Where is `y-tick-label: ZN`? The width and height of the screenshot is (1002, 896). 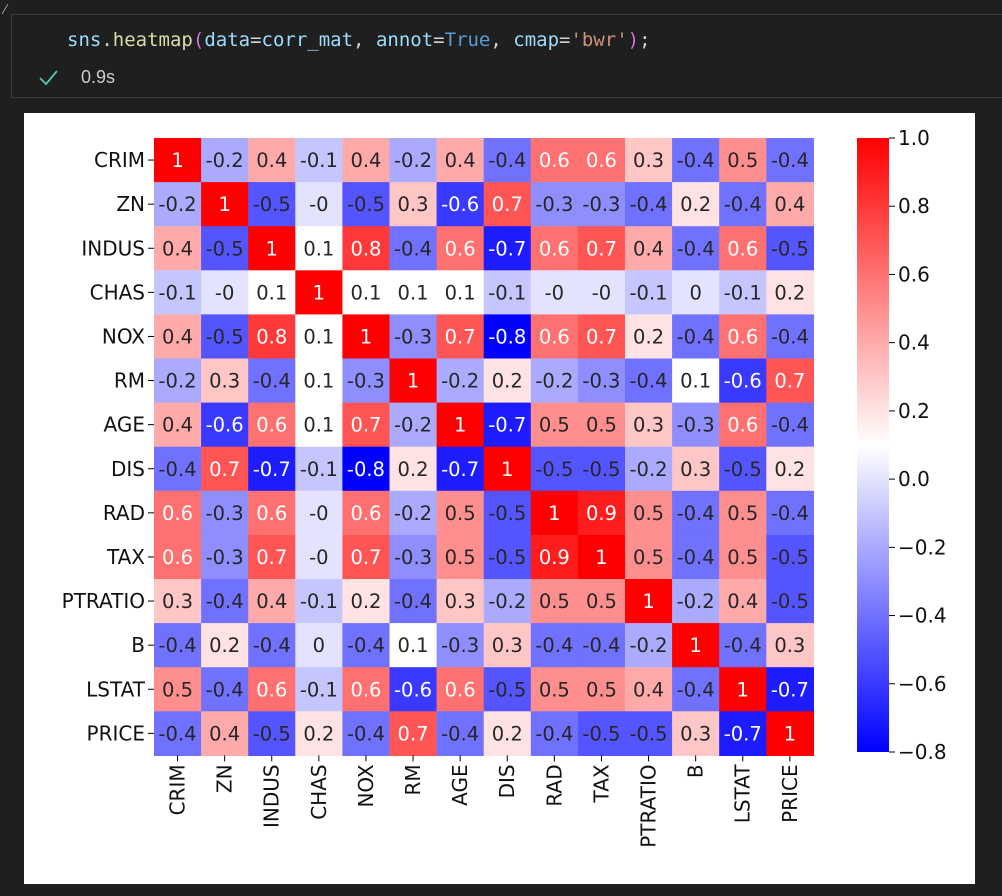
y-tick-label: ZN is located at coordinates (130, 204).